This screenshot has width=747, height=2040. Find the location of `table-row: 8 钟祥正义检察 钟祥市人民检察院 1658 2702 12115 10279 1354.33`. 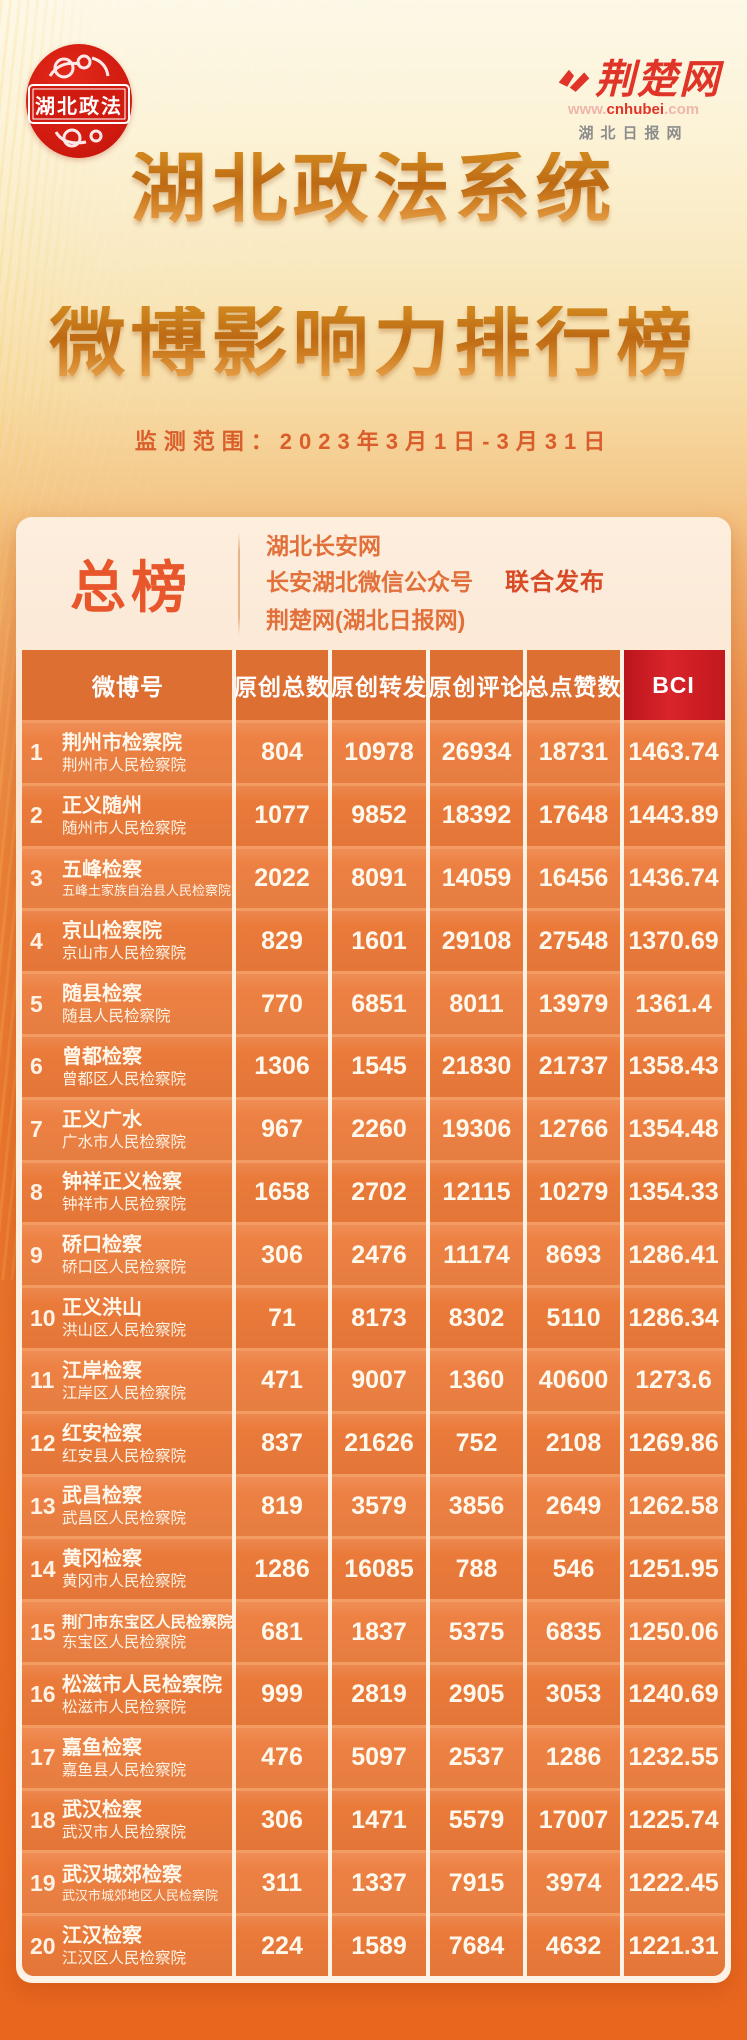

table-row: 8 钟祥正义检察 钟祥市人民检察院 1658 2702 12115 10279 1354.33 is located at coordinates (373, 1192).